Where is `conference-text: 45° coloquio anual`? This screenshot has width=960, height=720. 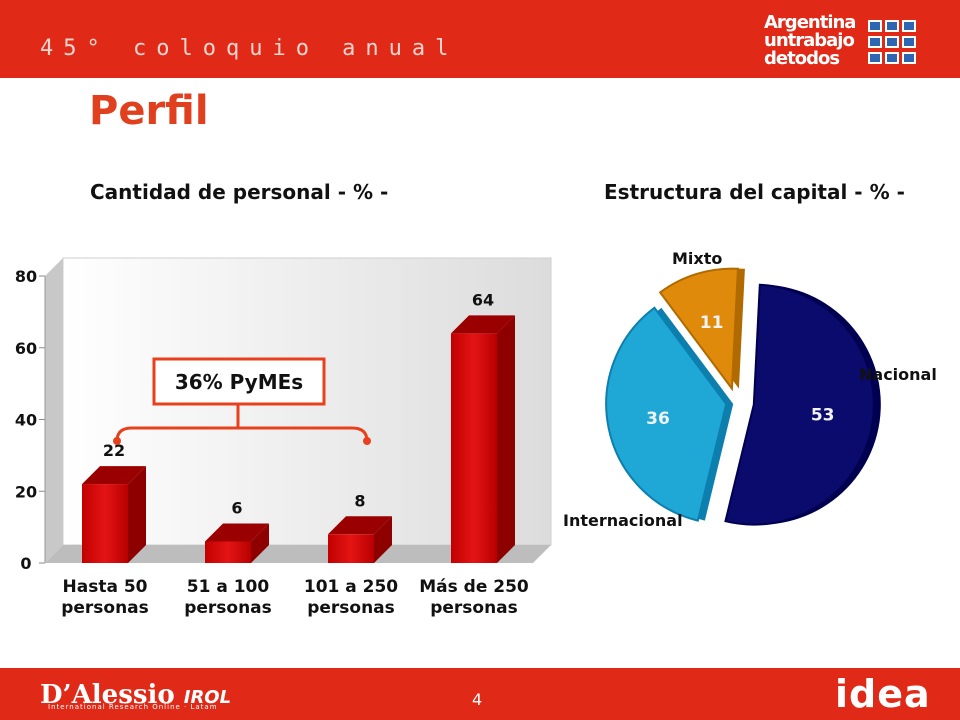 conference-text: 45° coloquio anual is located at coordinates (249, 48).